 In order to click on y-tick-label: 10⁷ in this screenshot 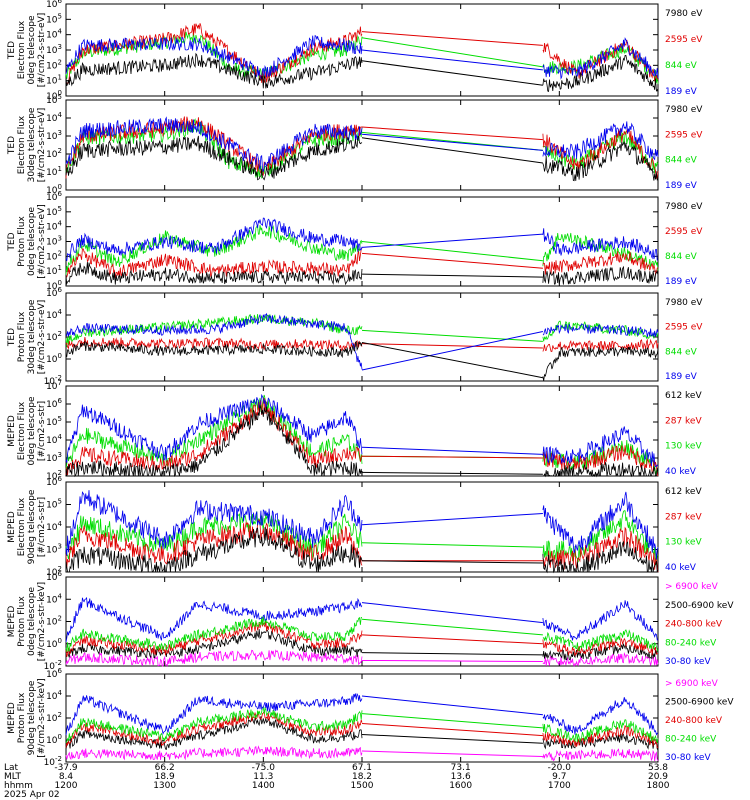, I will do `click(54, 385)`.